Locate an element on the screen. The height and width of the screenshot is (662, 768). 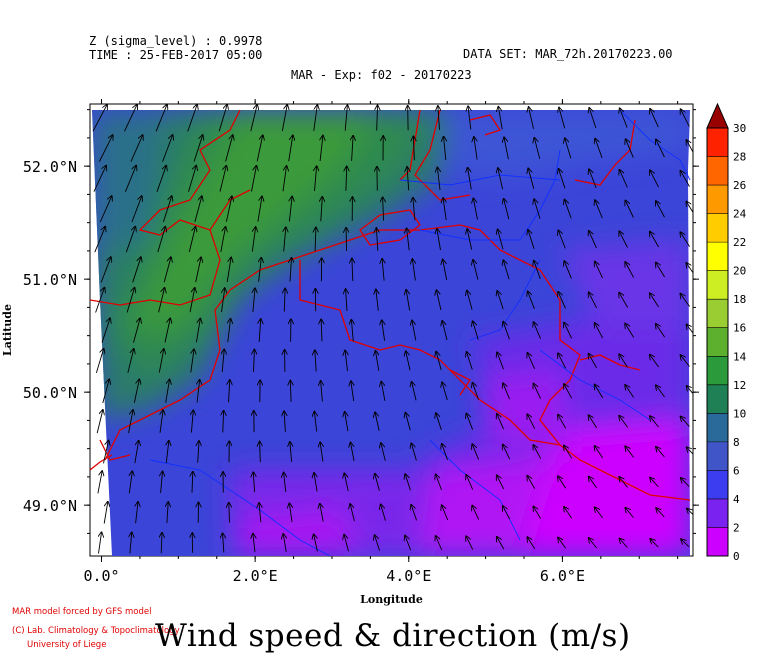
credit-model: MAR model forced by GFS model is located at coordinates (82, 612).